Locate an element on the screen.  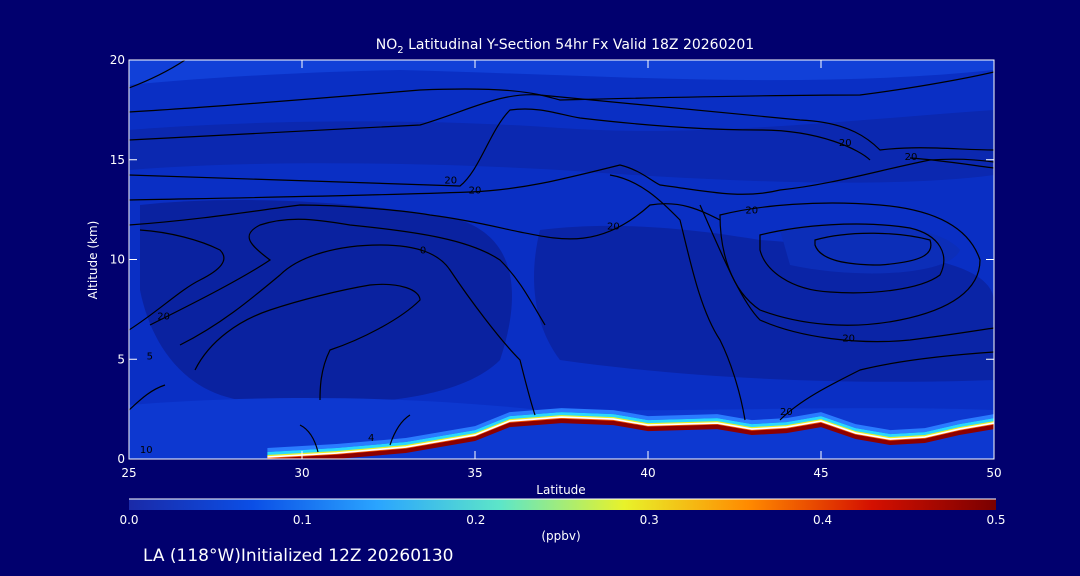
contour-label: 5 is located at coordinates (150, 356).